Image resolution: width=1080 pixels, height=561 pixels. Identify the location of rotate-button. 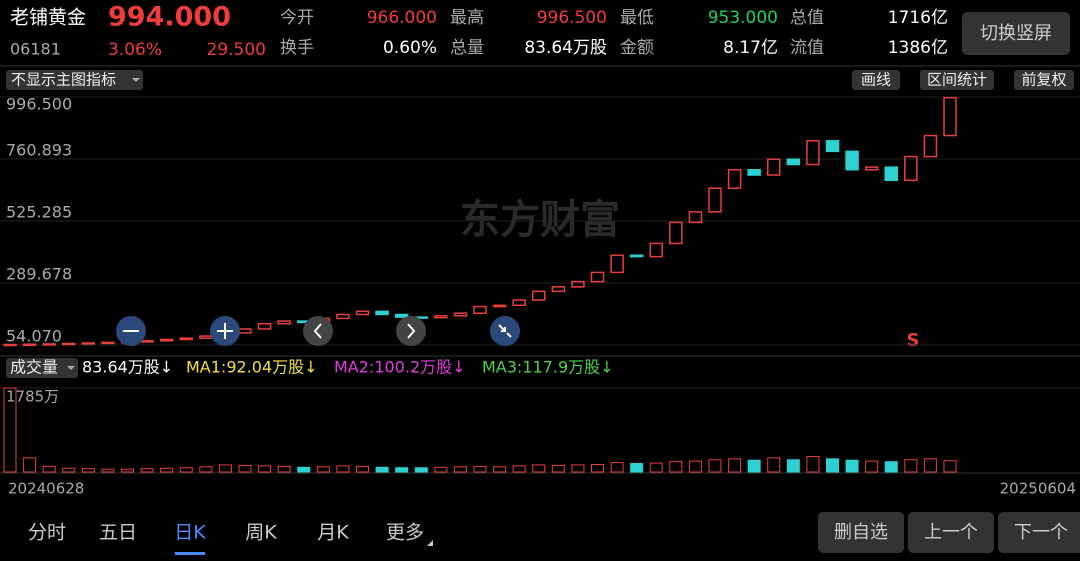
(1016, 33).